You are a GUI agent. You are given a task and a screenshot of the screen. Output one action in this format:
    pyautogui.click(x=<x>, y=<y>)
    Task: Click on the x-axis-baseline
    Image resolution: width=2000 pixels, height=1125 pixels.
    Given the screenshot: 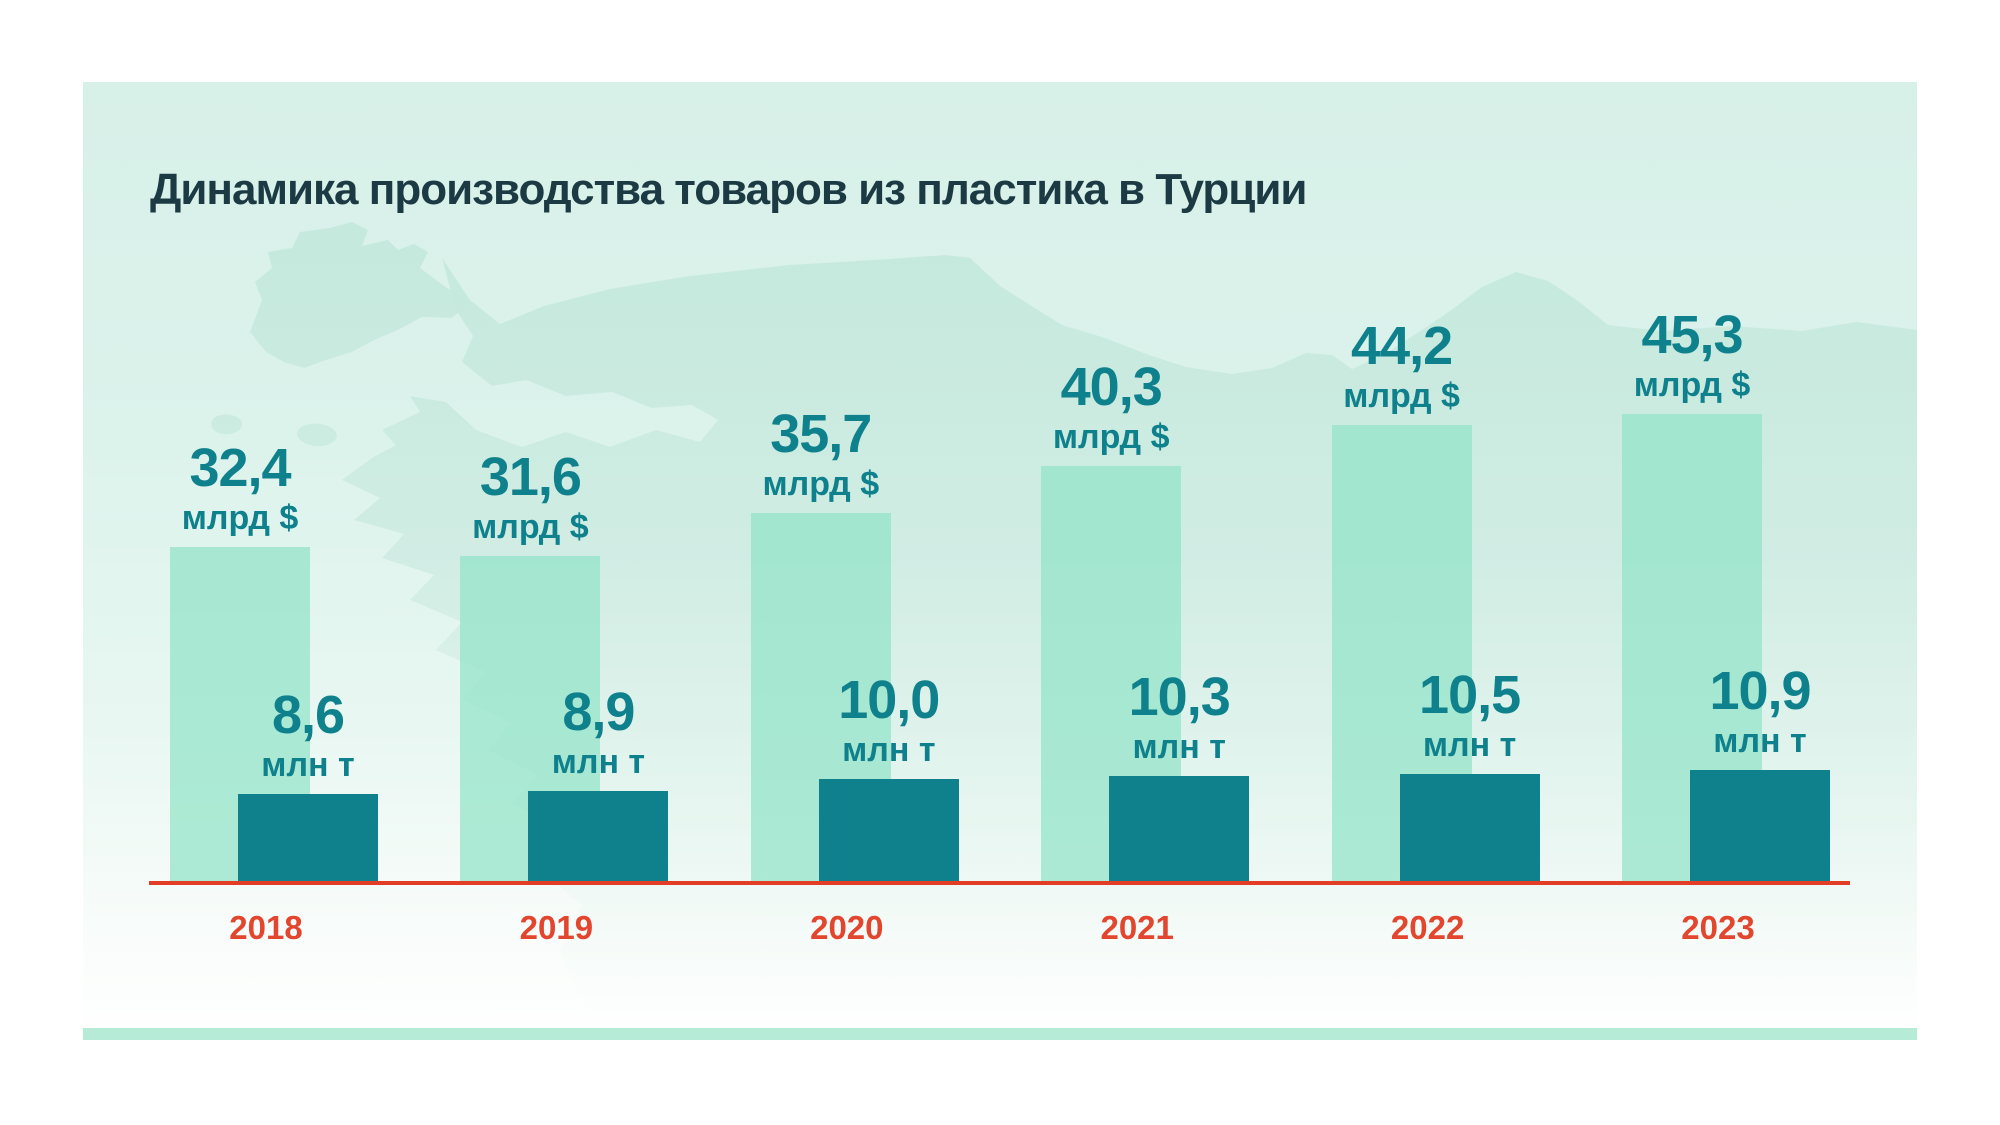 What is the action you would take?
    pyautogui.click(x=999, y=883)
    